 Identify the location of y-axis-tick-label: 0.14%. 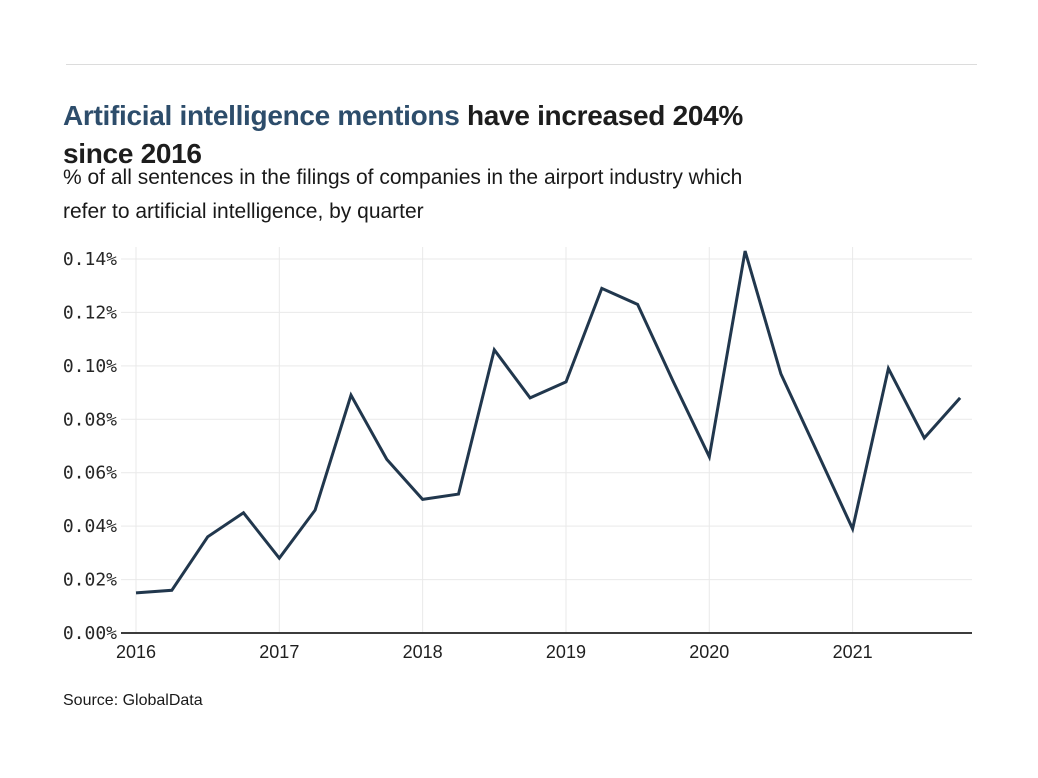
(90, 259).